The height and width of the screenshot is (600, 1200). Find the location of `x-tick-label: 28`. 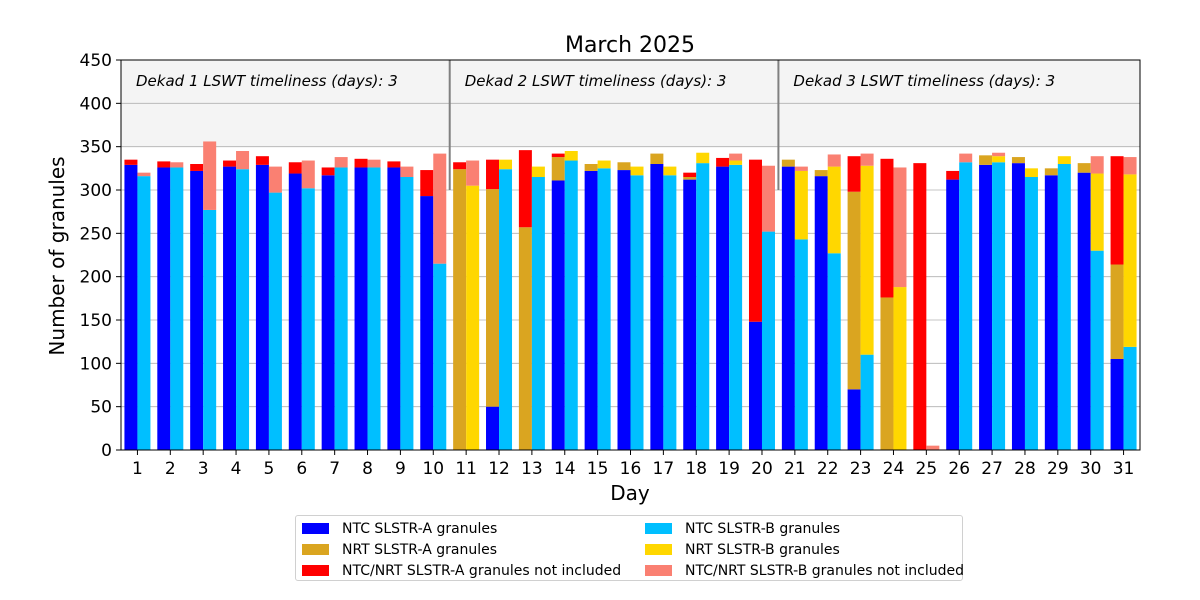

x-tick-label: 28 is located at coordinates (1025, 469).